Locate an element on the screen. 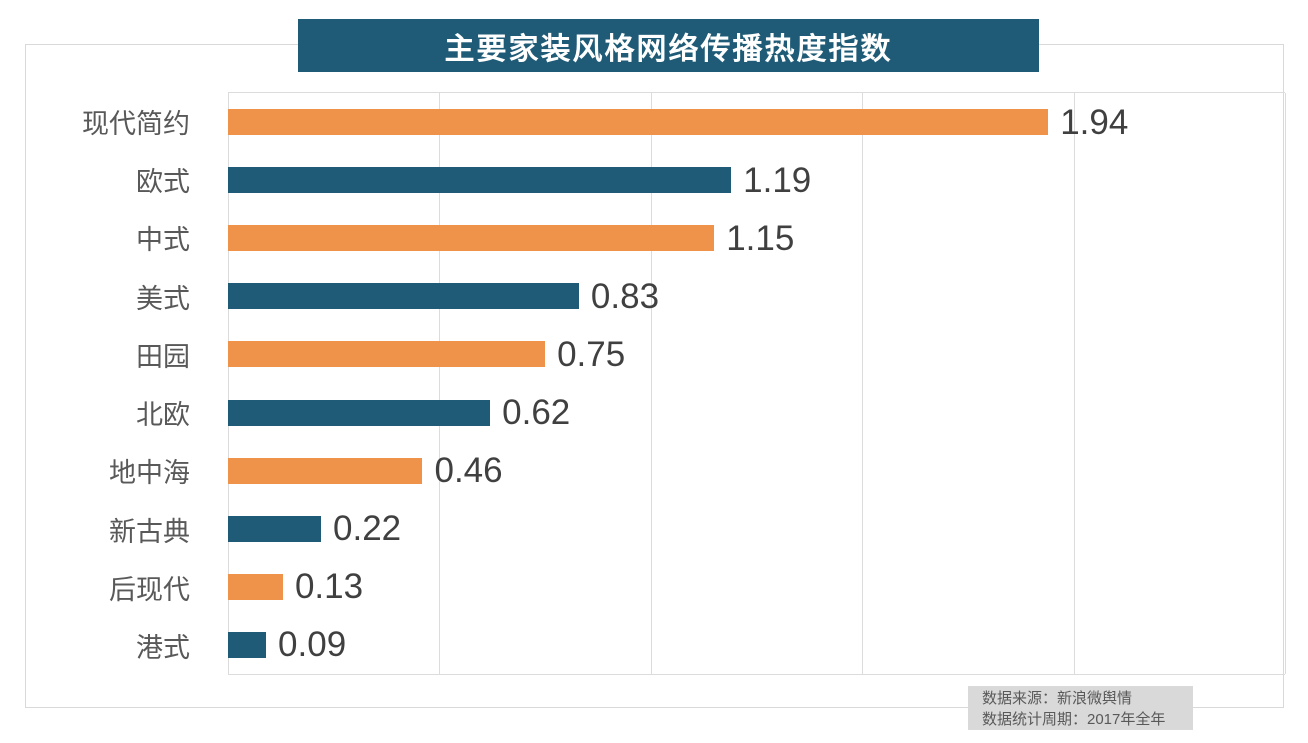 The image size is (1308, 743). category-label: 中式 is located at coordinates (163, 240).